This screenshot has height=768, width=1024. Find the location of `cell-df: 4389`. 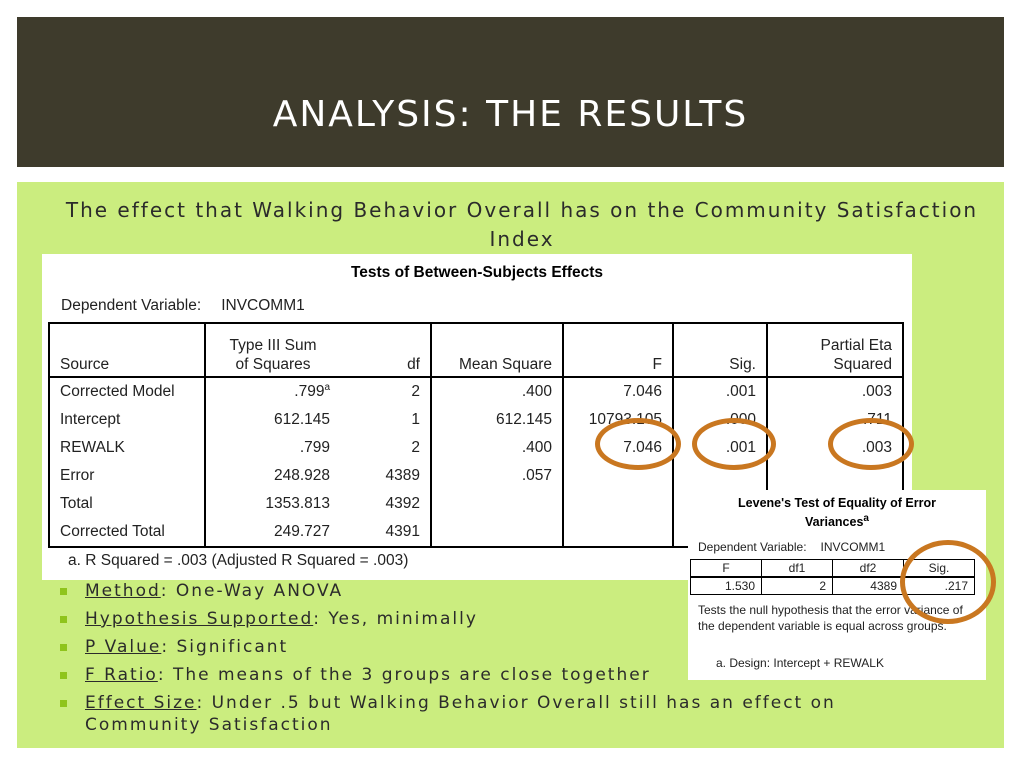

cell-df: 4389 is located at coordinates (385, 476).